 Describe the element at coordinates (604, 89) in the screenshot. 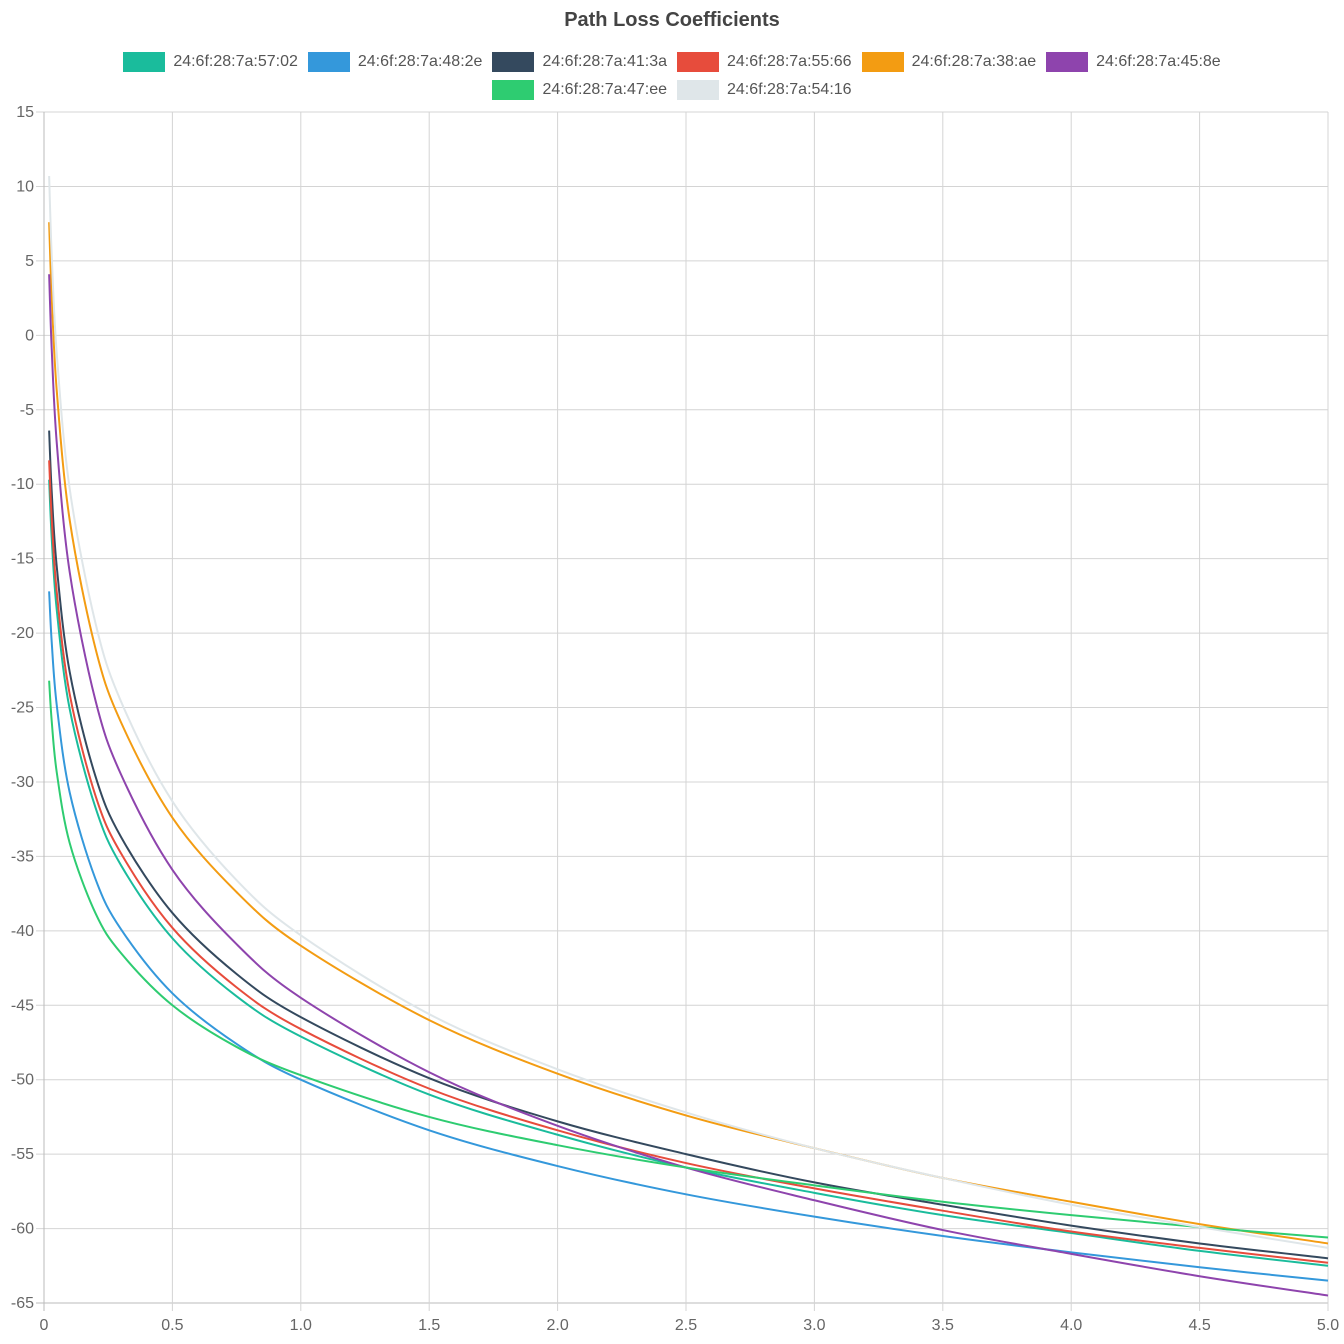

I see `legend-label: 24:6f:28:7a:47:ee` at that location.